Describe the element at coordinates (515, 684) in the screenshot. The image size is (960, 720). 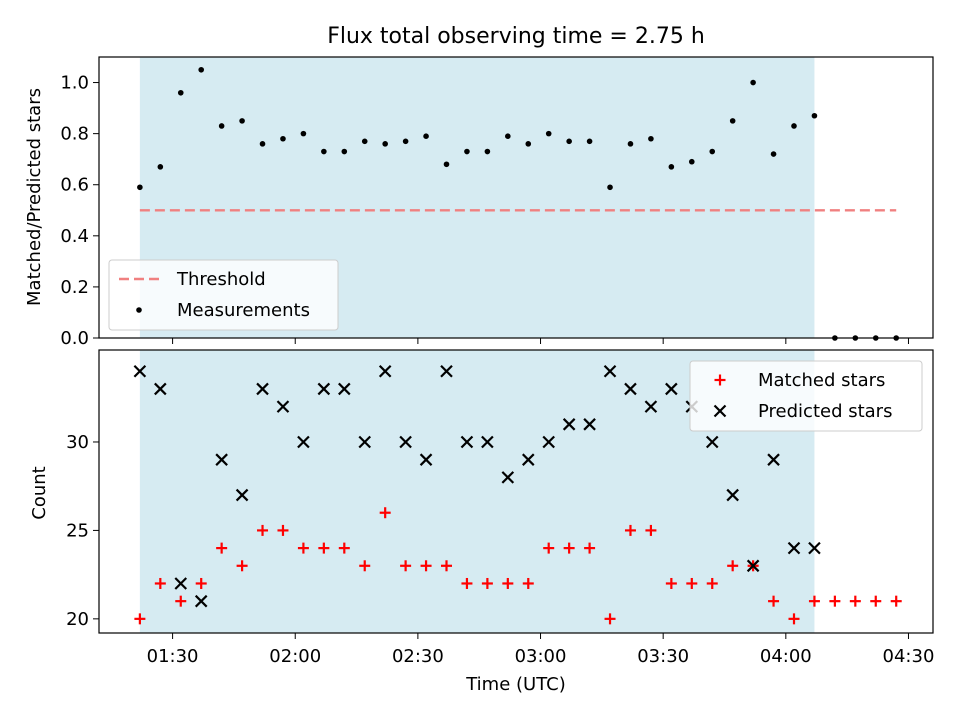
I see `x-axis-label: Time (UTC)` at that location.